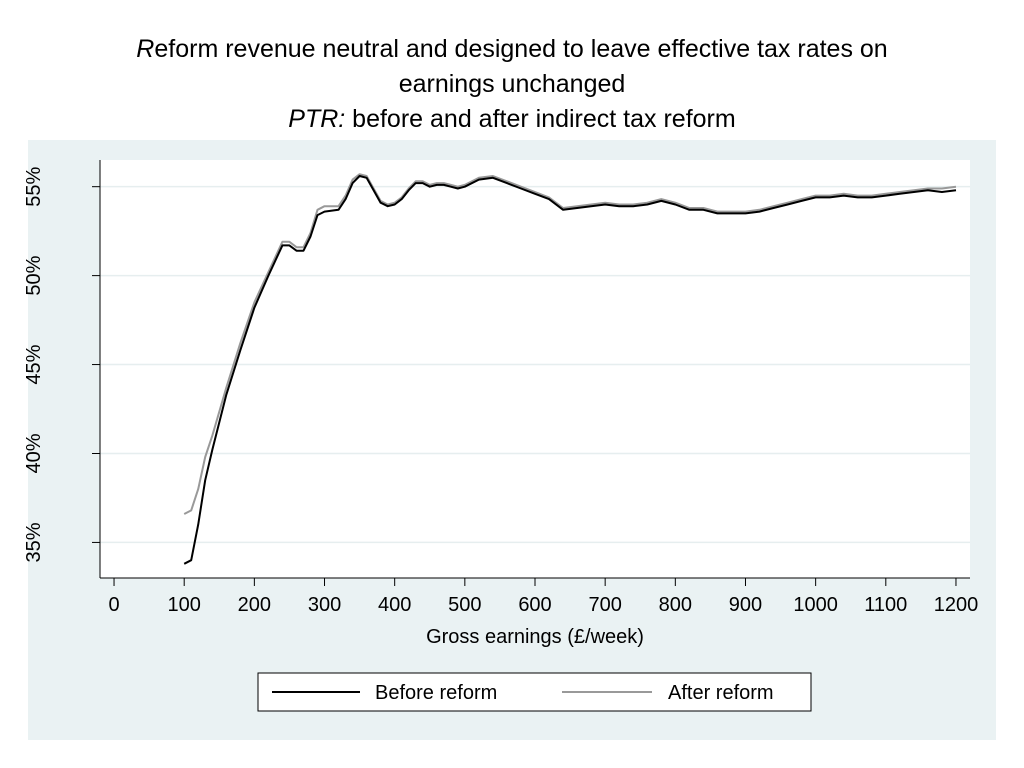  What do you see at coordinates (254, 605) in the screenshot?
I see `x-tick-label: 200` at bounding box center [254, 605].